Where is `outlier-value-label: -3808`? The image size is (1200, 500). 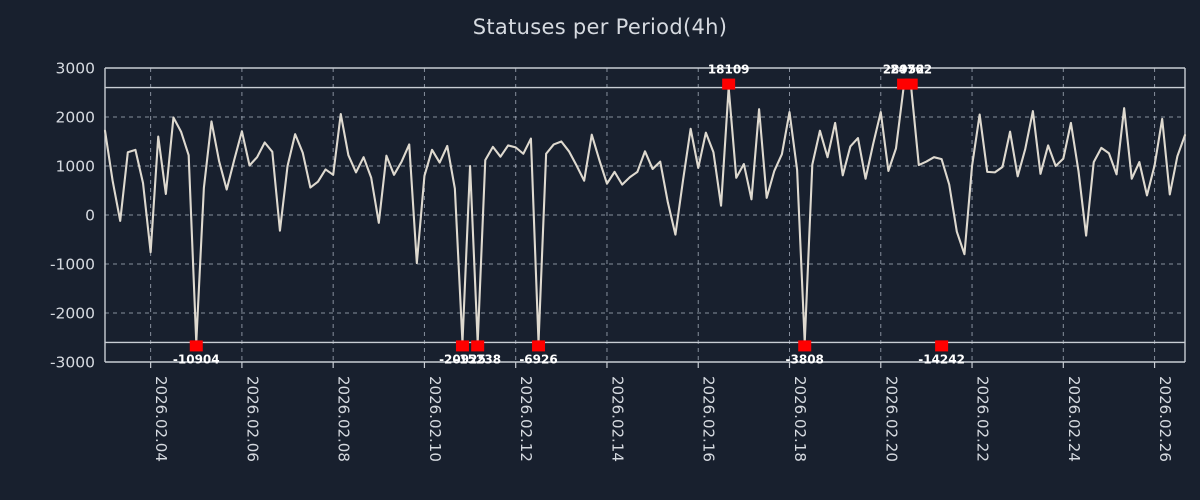 outlier-value-label: -3808 is located at coordinates (805, 359).